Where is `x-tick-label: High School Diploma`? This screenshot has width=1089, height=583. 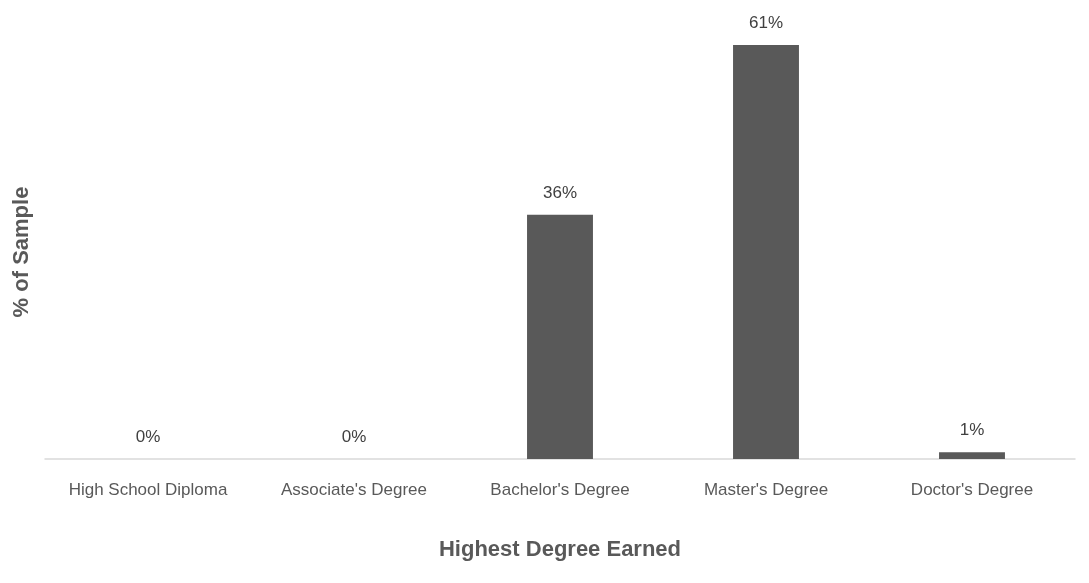 x-tick-label: High School Diploma is located at coordinates (148, 489).